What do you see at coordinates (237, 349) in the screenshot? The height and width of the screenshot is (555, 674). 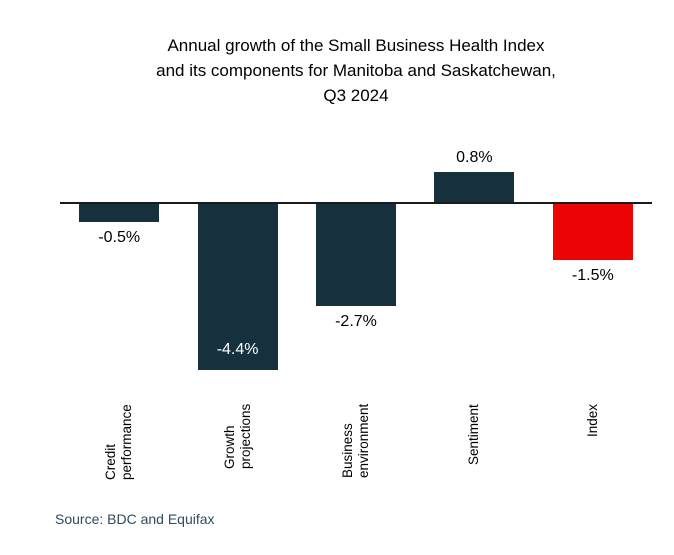 I see `value-label-growth-projections: -4.4%` at bounding box center [237, 349].